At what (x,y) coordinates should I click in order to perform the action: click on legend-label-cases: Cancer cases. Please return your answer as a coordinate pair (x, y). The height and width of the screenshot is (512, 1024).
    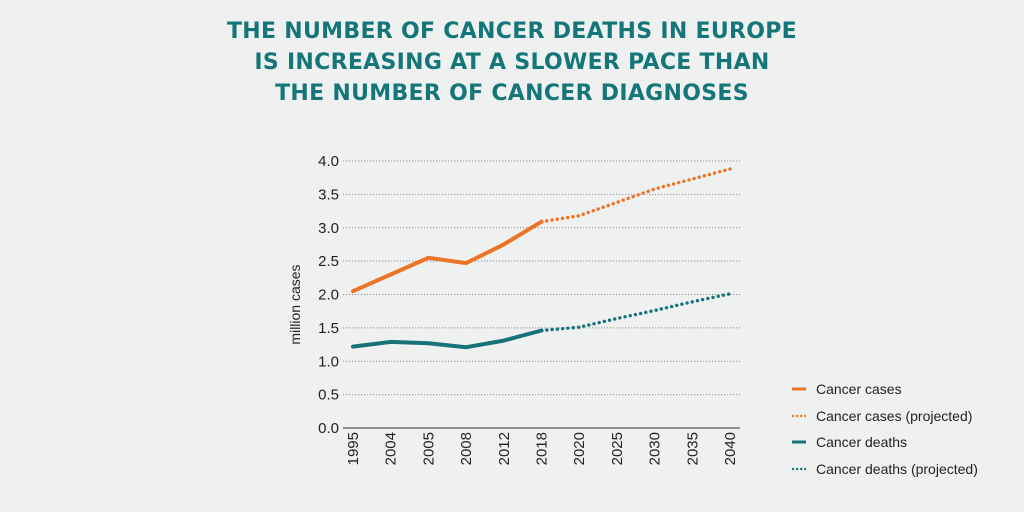
    Looking at the image, I should click on (859, 389).